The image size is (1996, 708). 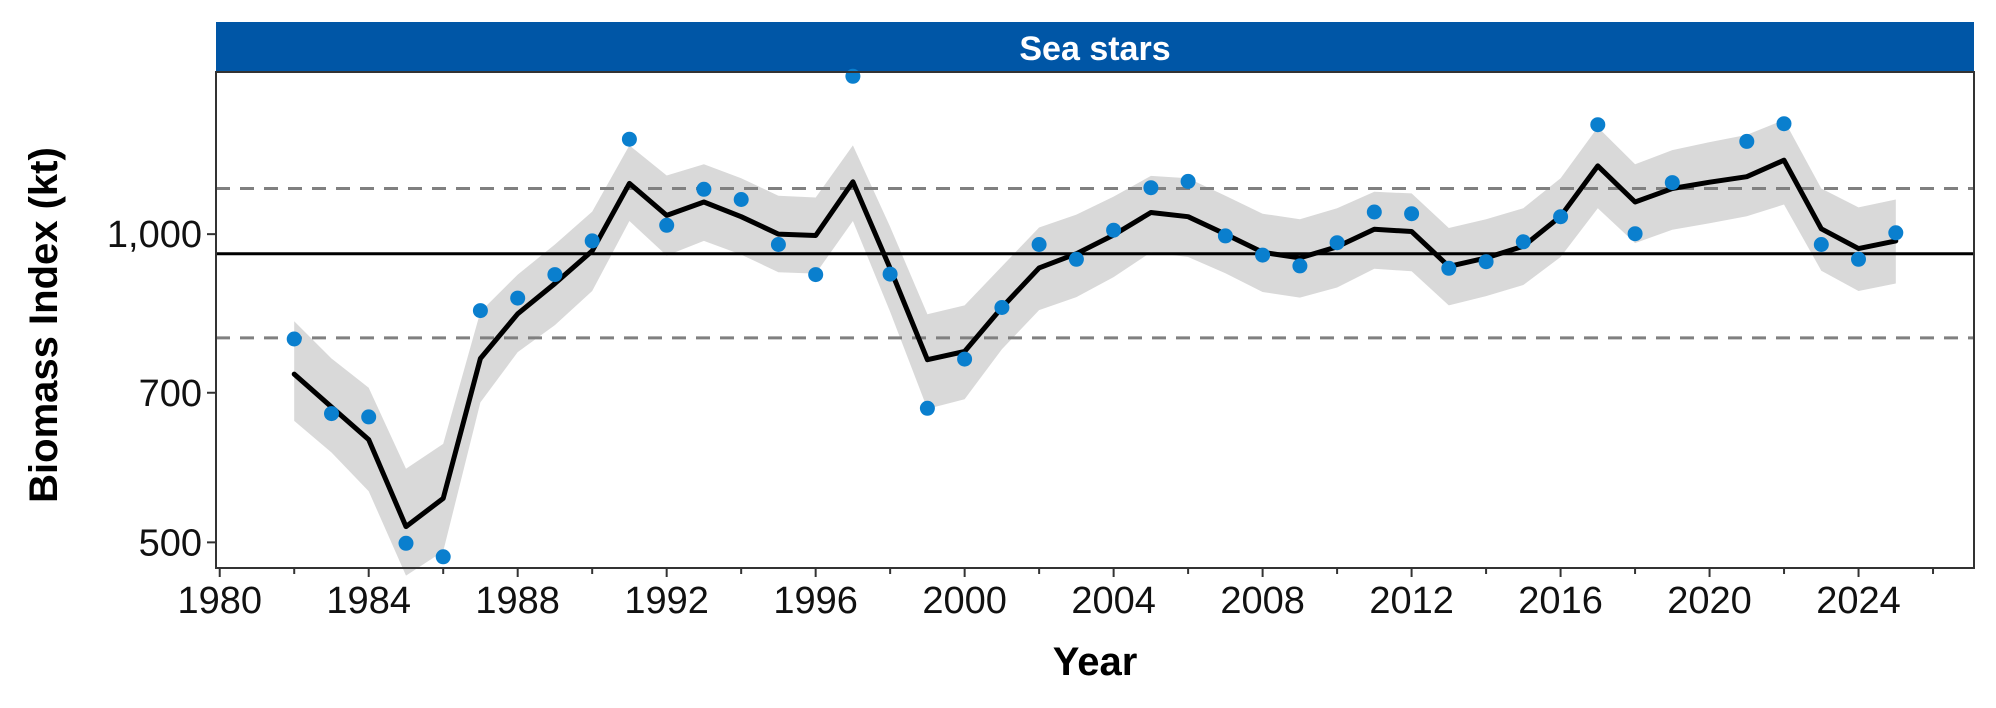 I want to click on x-tick-label: 1996, so click(x=815, y=601).